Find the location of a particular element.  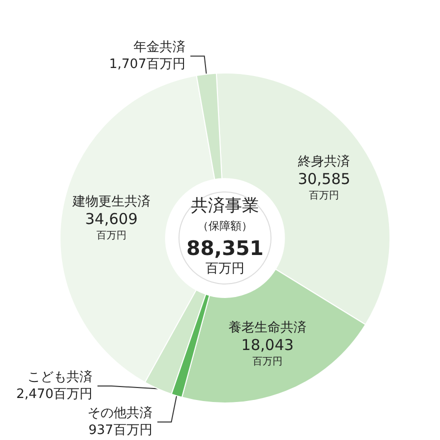

data-label: 18,043百万円 is located at coordinates (267, 352).